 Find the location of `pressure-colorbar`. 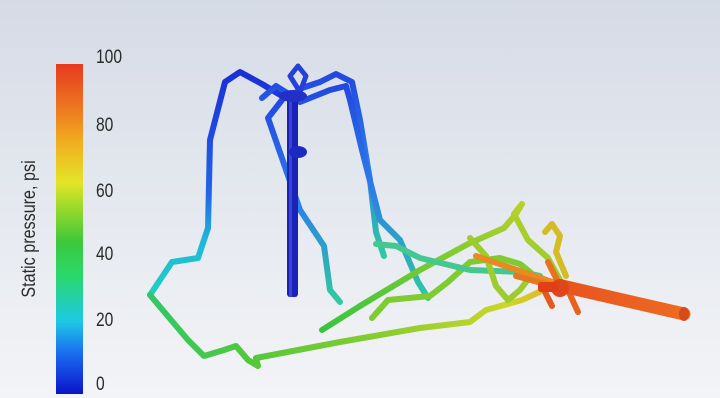

pressure-colorbar is located at coordinates (69, 229).